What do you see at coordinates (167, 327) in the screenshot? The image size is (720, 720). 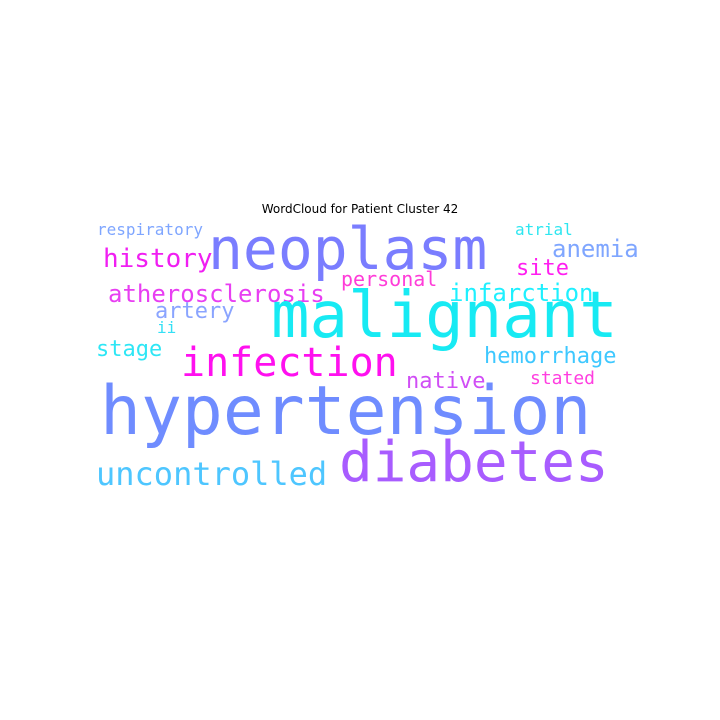 I see `word-ii: ii` at bounding box center [167, 327].